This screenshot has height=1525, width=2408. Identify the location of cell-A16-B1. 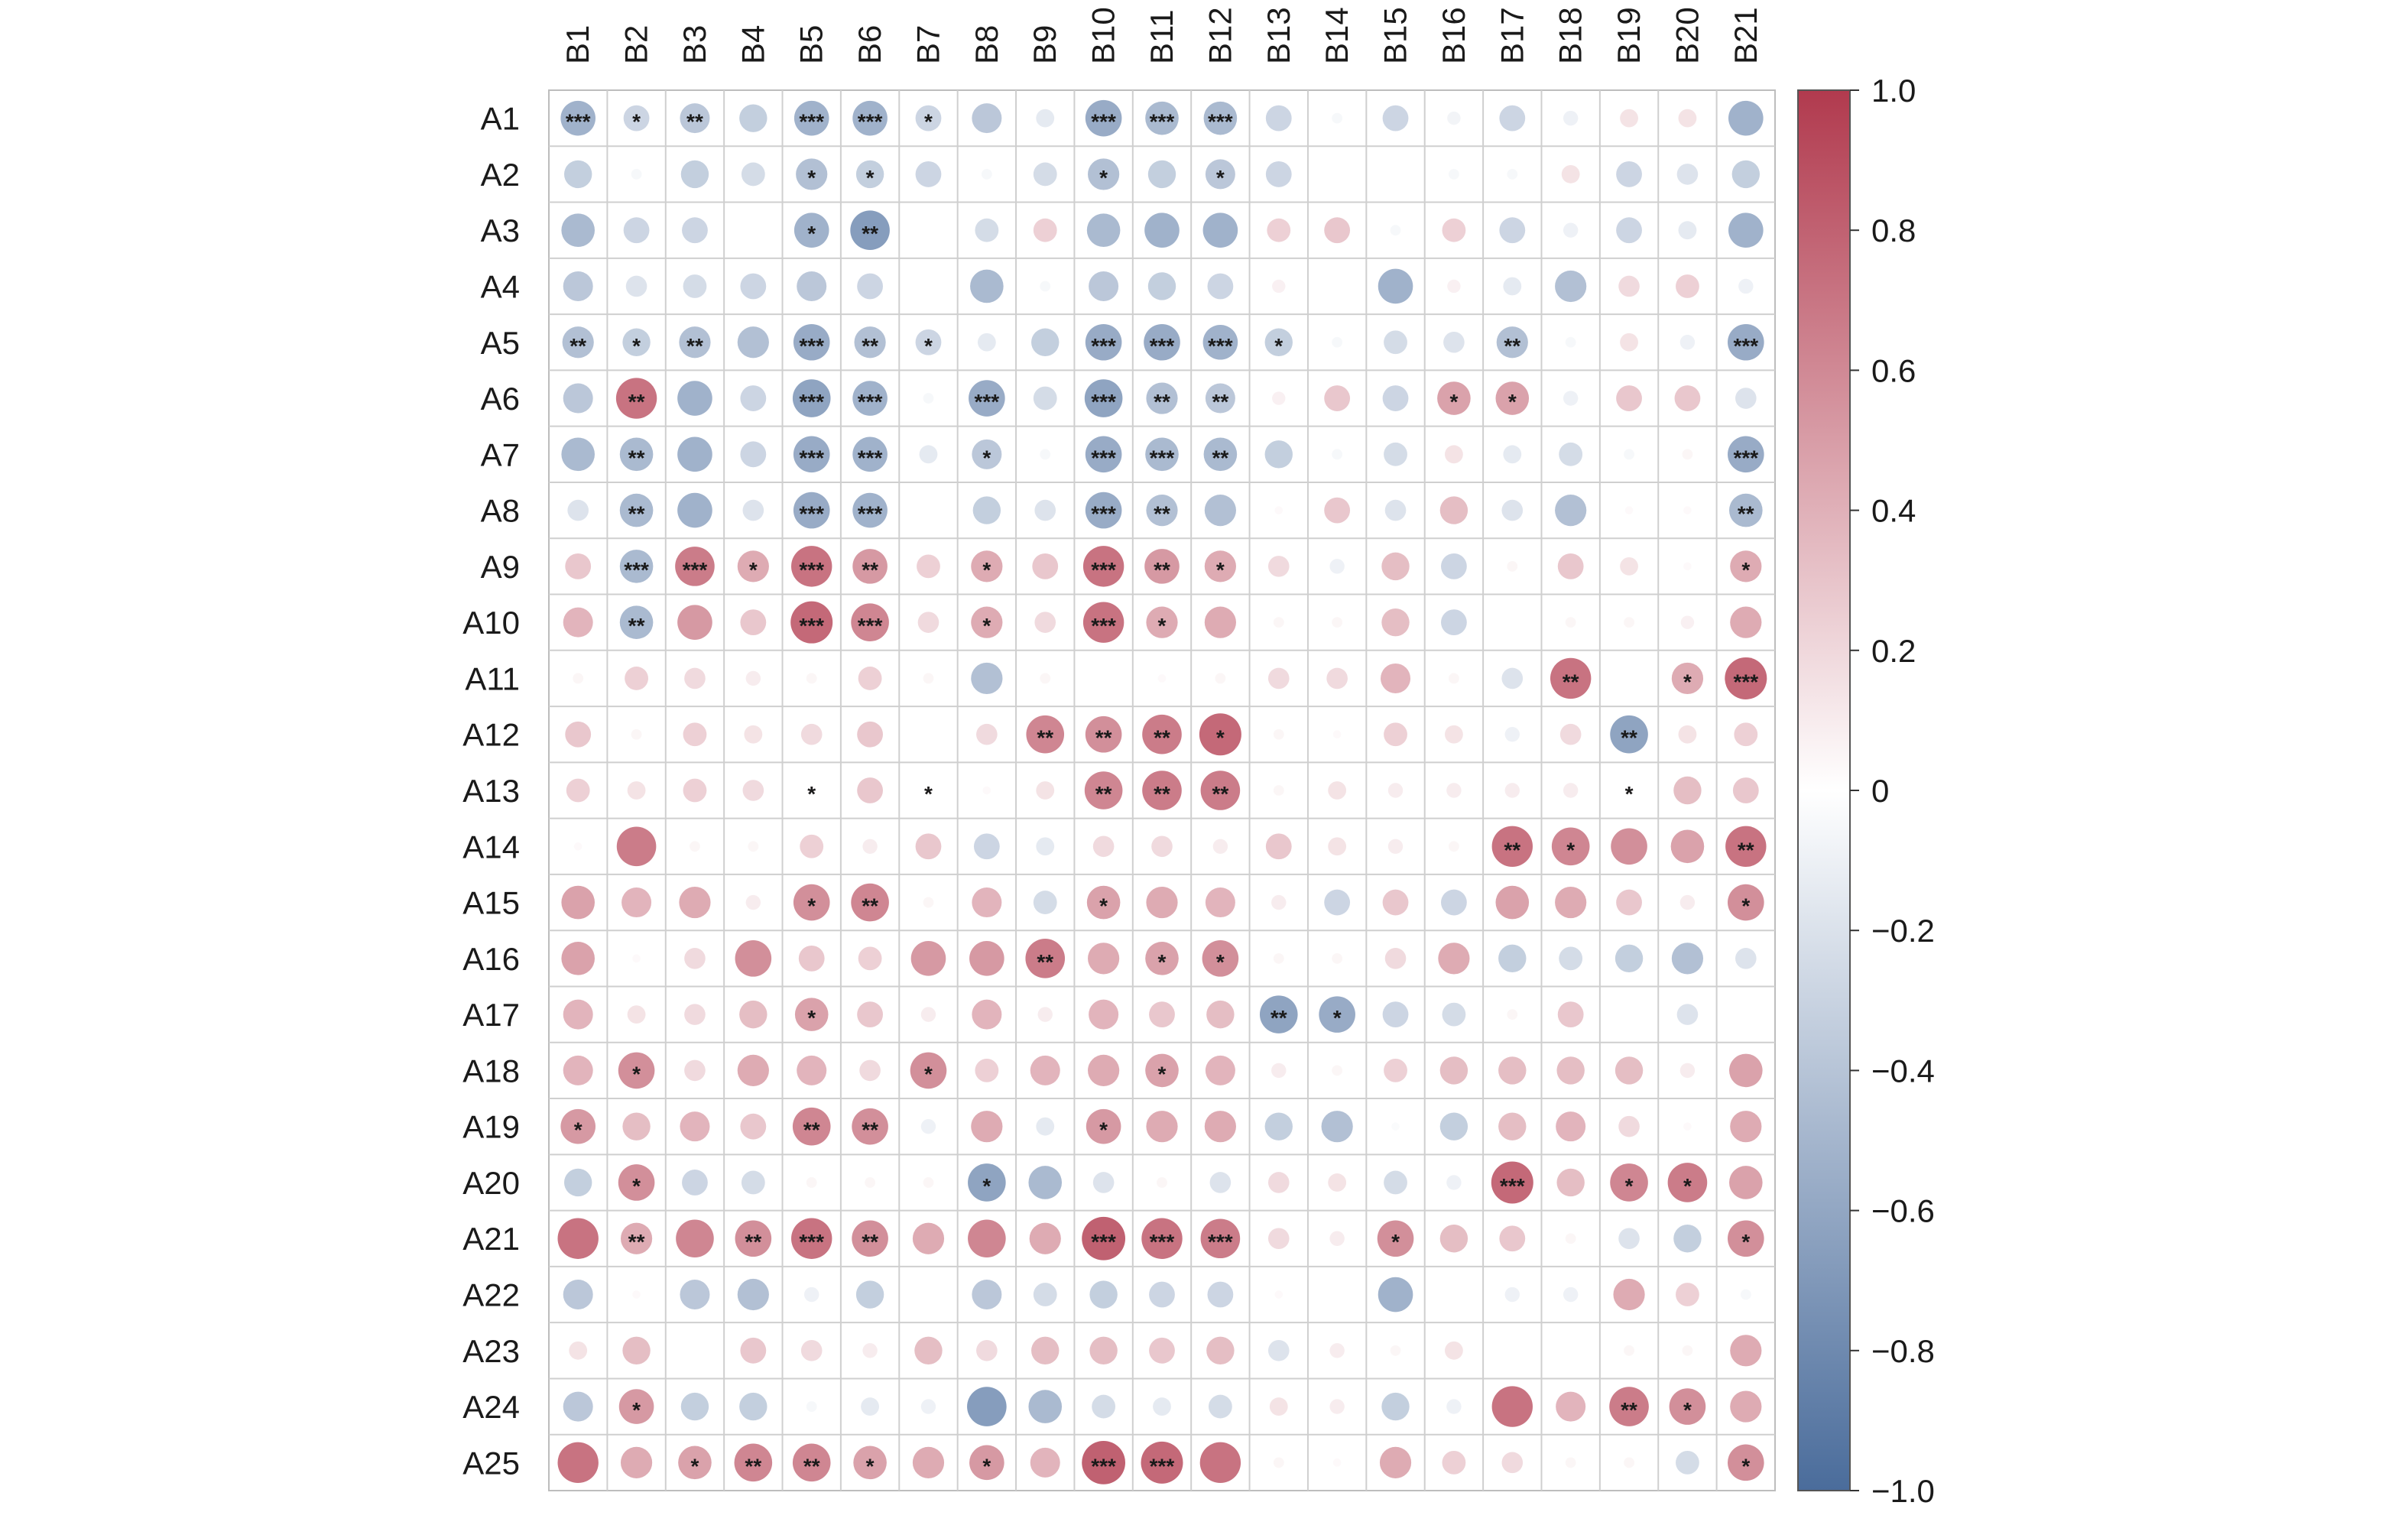
(578, 958).